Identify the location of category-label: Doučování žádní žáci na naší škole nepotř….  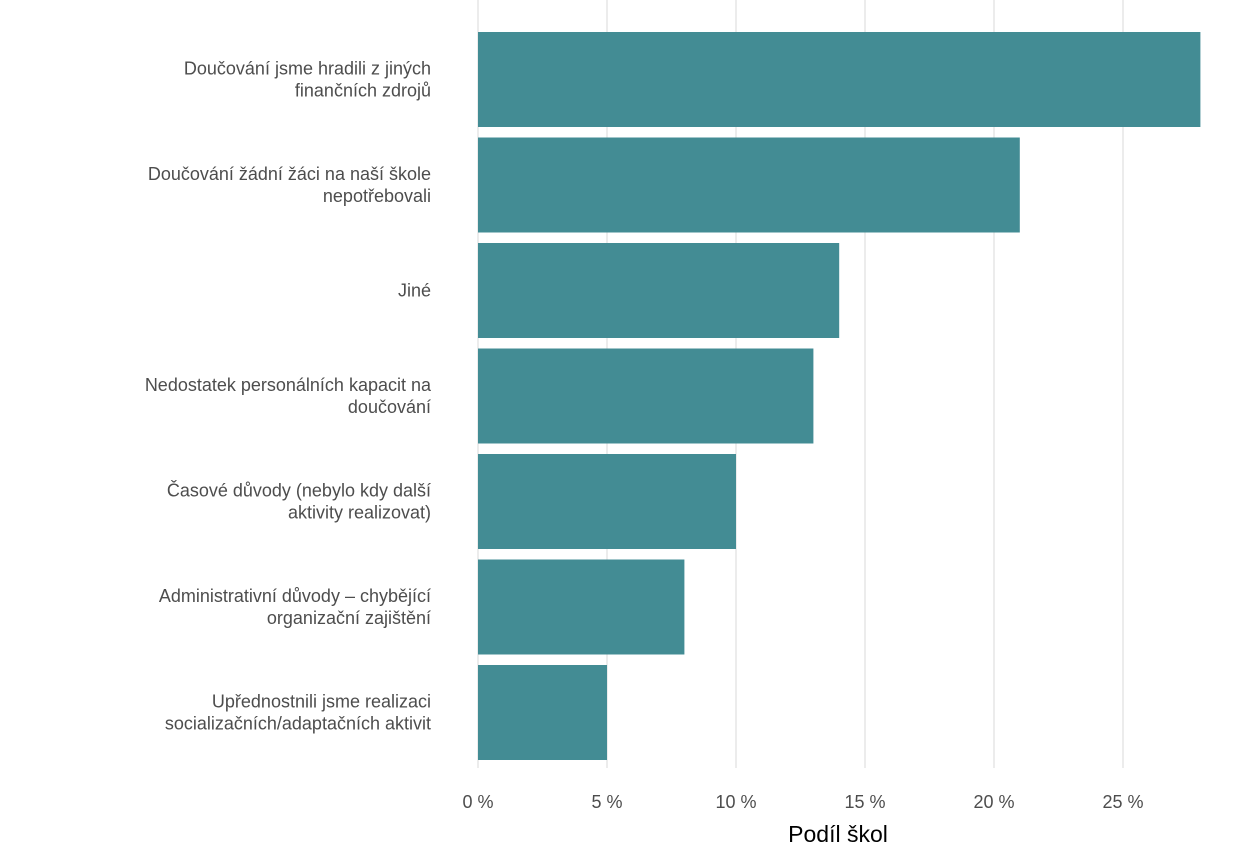
(289, 185).